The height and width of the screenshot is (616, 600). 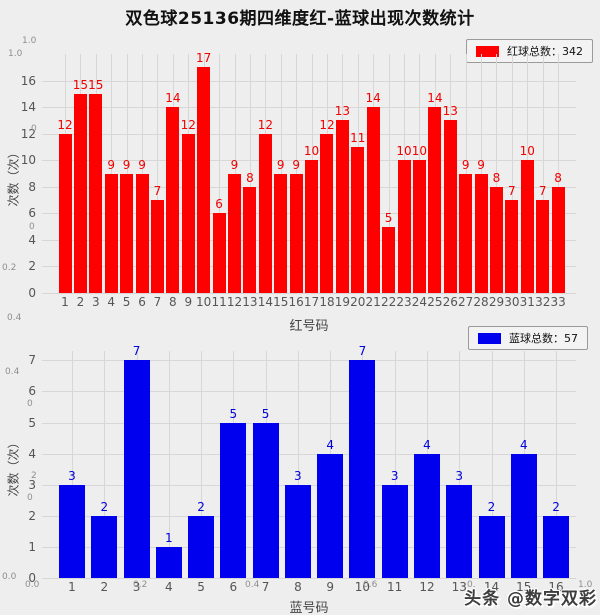 I want to click on x-tick: 32, so click(x=543, y=302).